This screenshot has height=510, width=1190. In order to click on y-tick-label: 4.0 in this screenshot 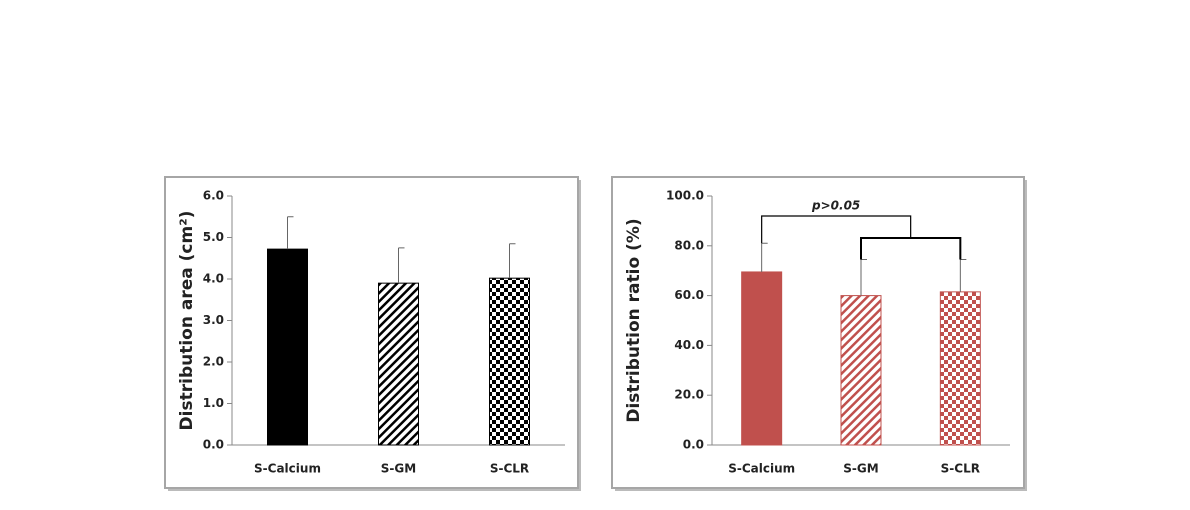, I will do `click(213, 279)`.